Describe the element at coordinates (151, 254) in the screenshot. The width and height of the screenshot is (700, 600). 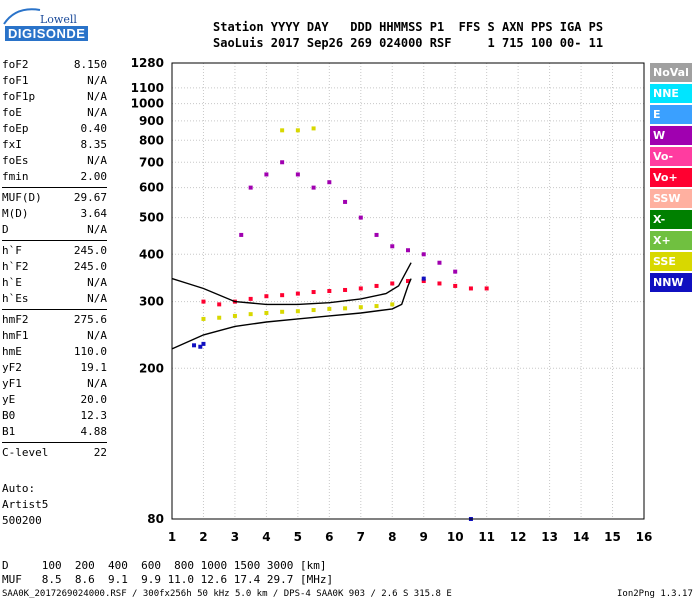
I see `y-tick-label: 400` at that location.